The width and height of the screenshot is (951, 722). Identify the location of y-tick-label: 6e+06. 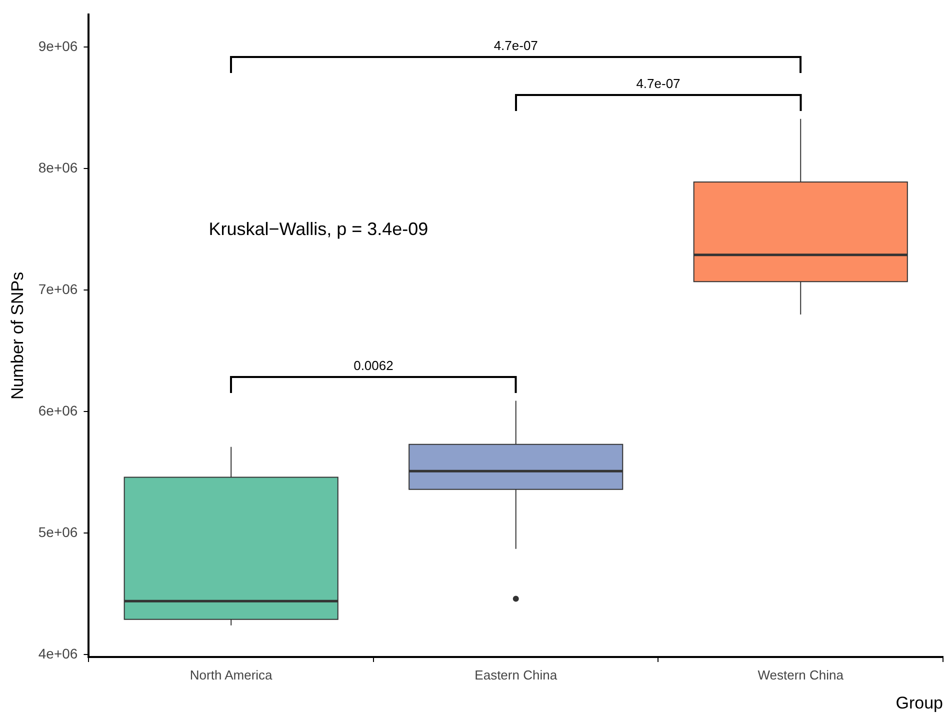
(58, 410).